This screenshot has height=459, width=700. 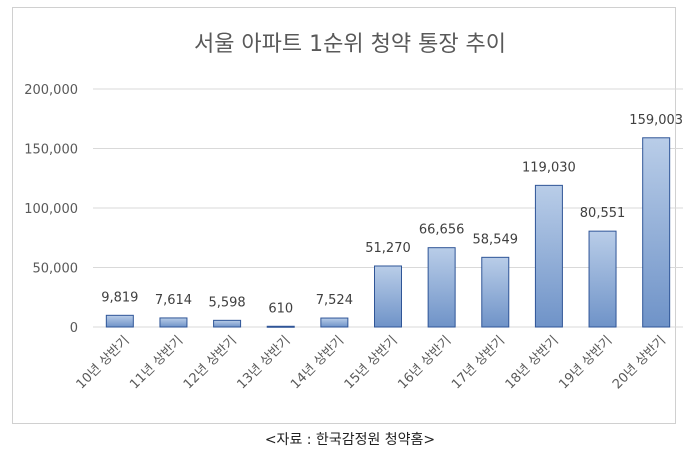 What do you see at coordinates (226, 302) in the screenshot?
I see `data-label: 5,598` at bounding box center [226, 302].